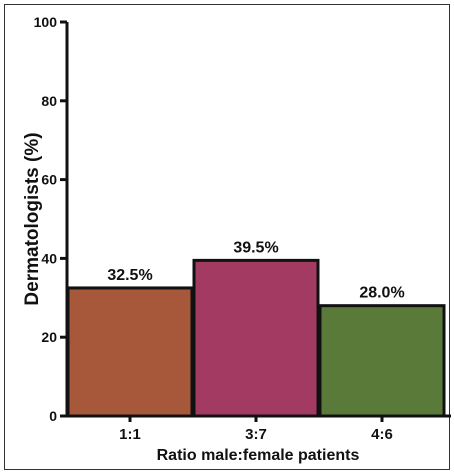 This screenshot has width=454, height=474. I want to click on y-tick-label: 60, so click(49, 180).